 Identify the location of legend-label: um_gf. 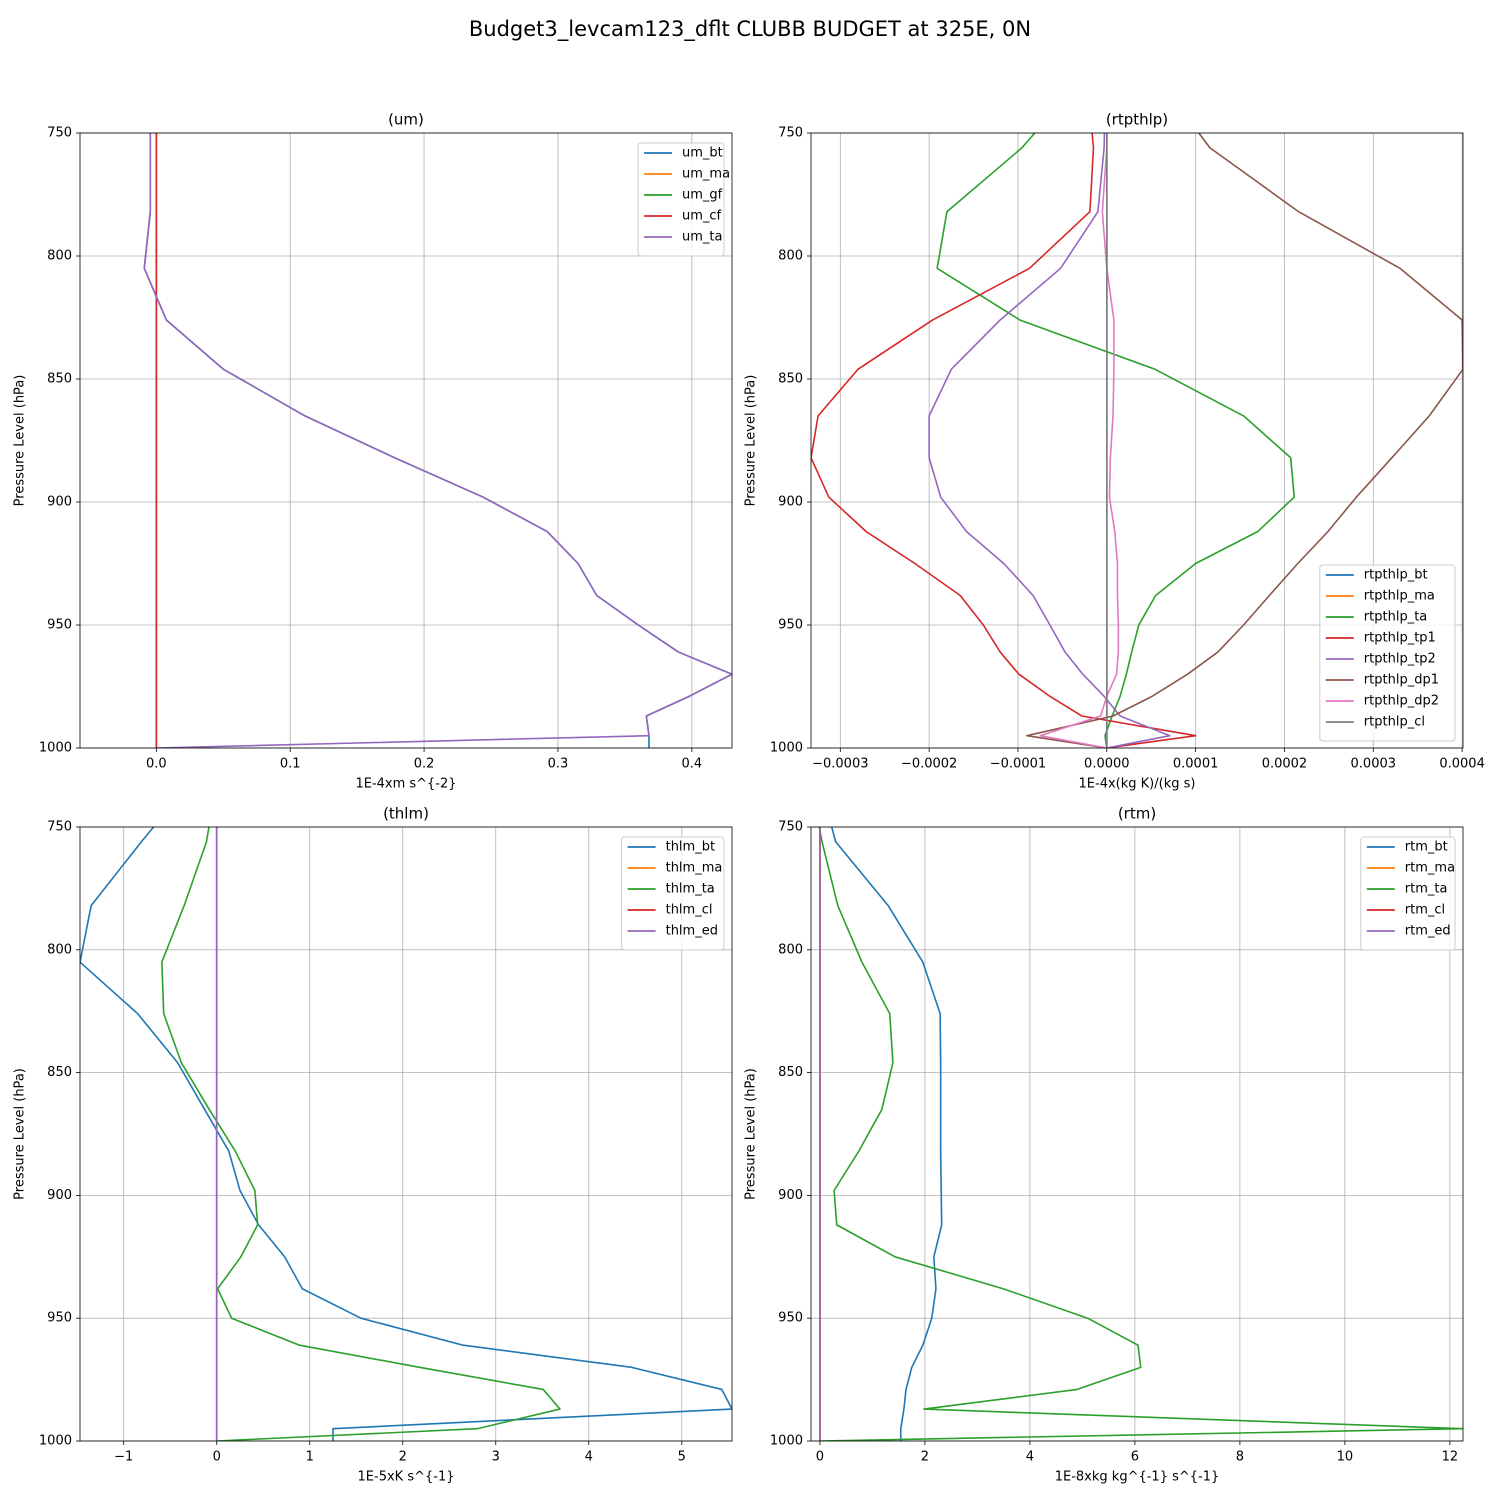
(702, 195).